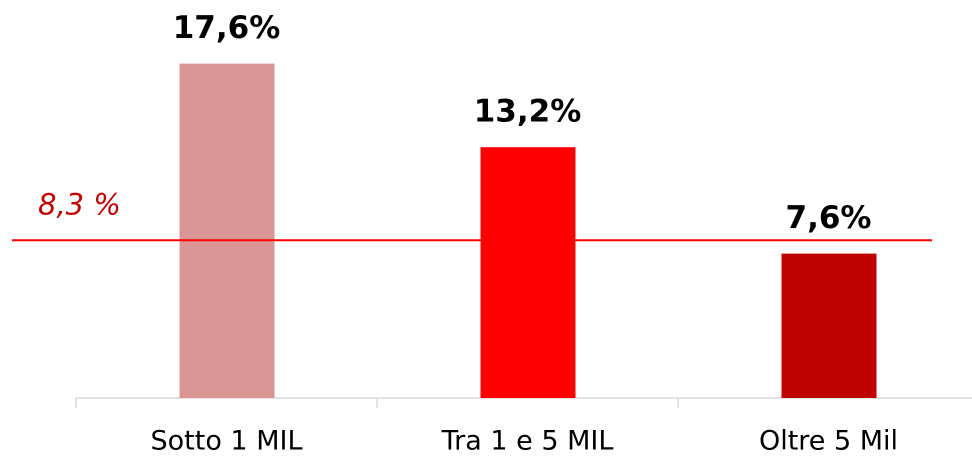  What do you see at coordinates (828, 441) in the screenshot?
I see `x-tick-label: Oltre 5 Mil` at bounding box center [828, 441].